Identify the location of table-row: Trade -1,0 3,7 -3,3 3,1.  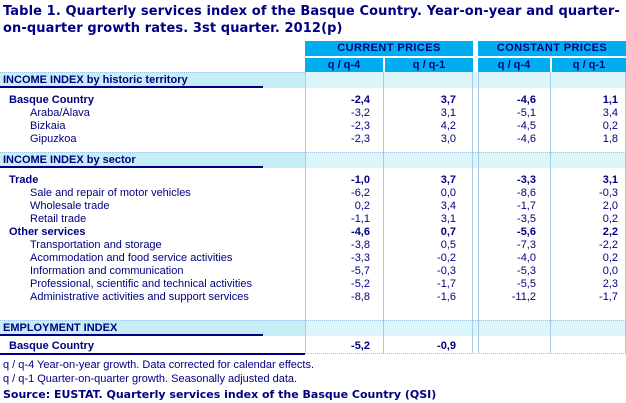
(313, 180).